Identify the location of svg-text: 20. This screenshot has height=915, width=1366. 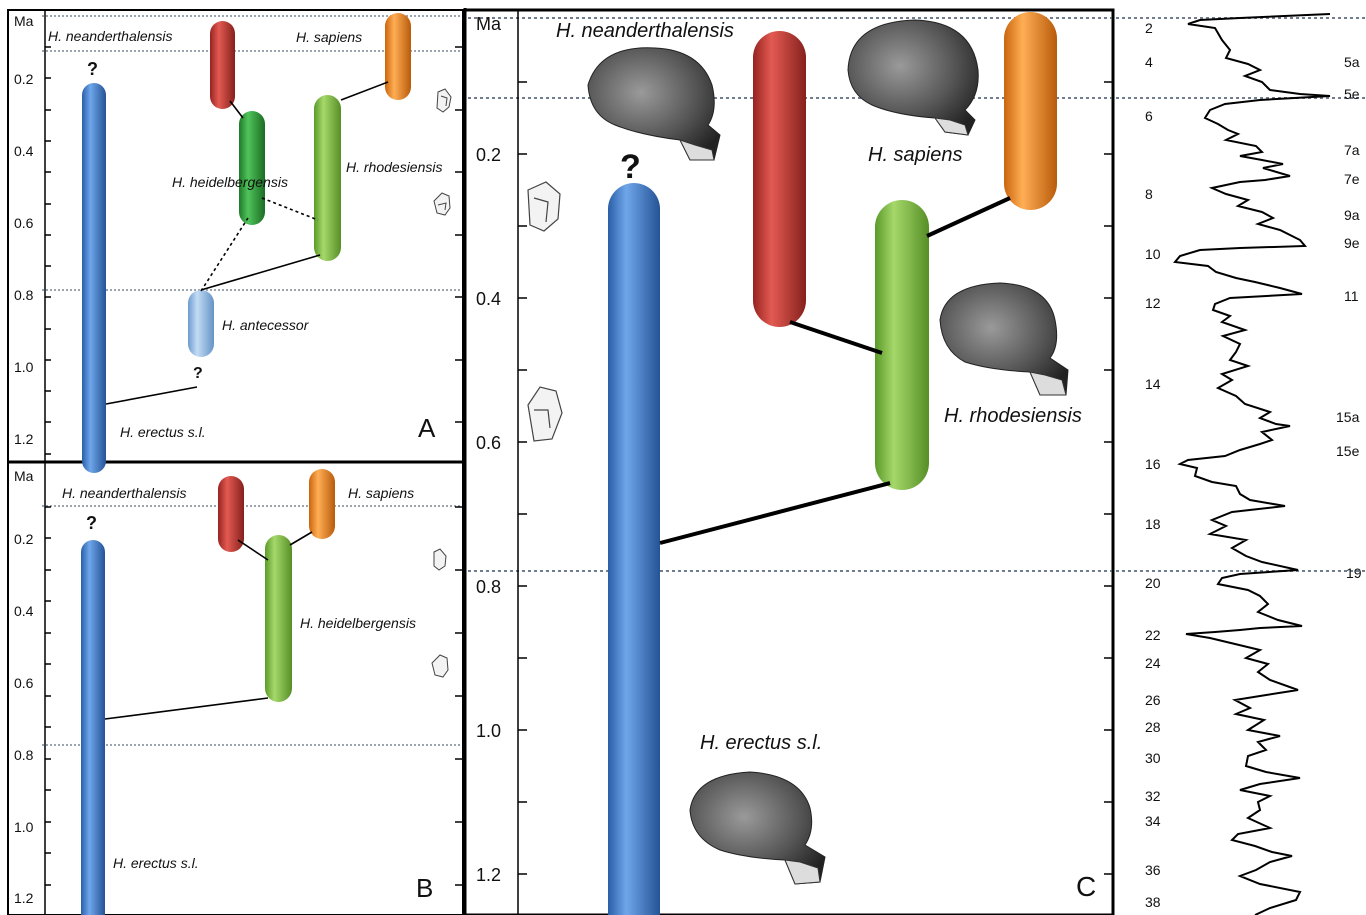
(1153, 583).